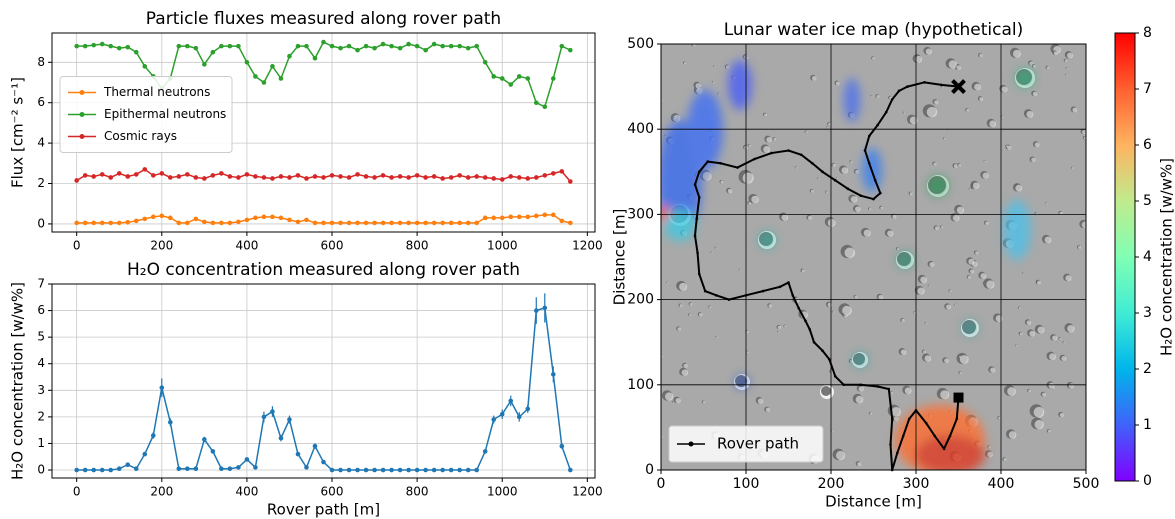 This screenshot has height=519, width=1175. What do you see at coordinates (1125, 257) in the screenshot?
I see `colorbar` at bounding box center [1125, 257].